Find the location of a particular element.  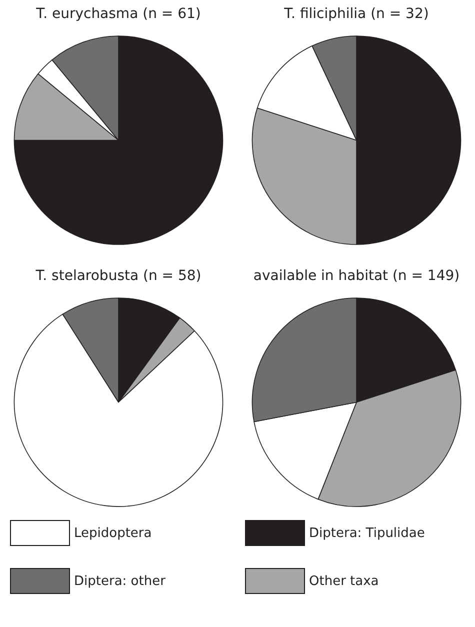

chart-title: T. eurychasma (n = 61) is located at coordinates (118, 14).